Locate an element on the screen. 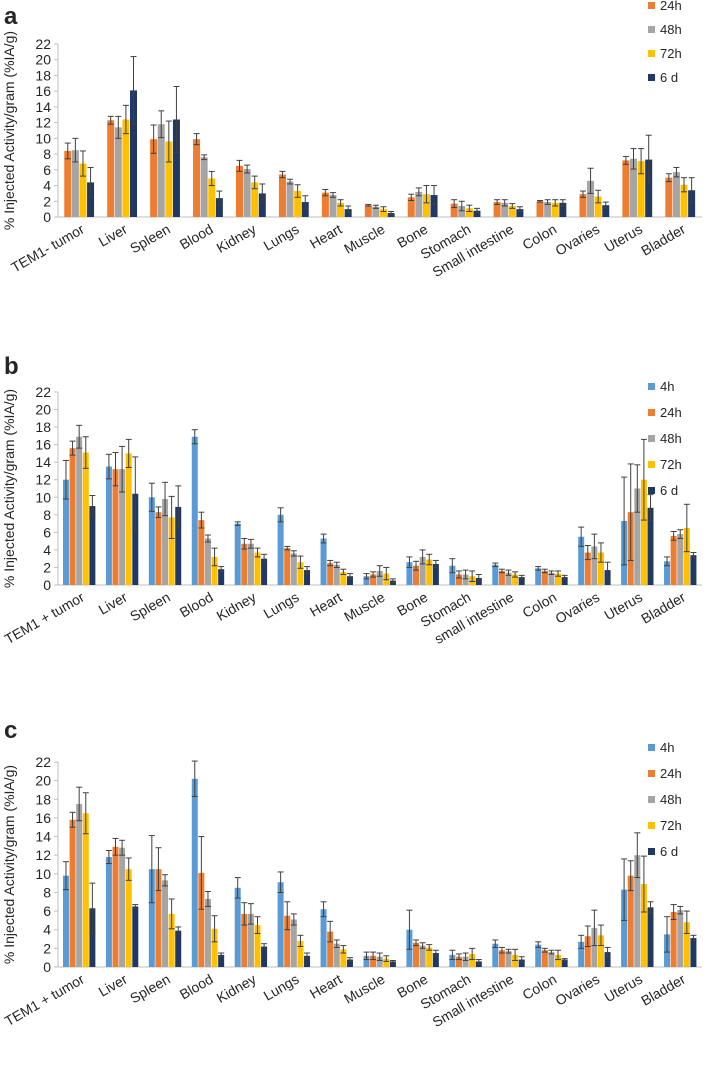 The width and height of the screenshot is (709, 1089). x-tick-label: Heart is located at coordinates (326, 236).